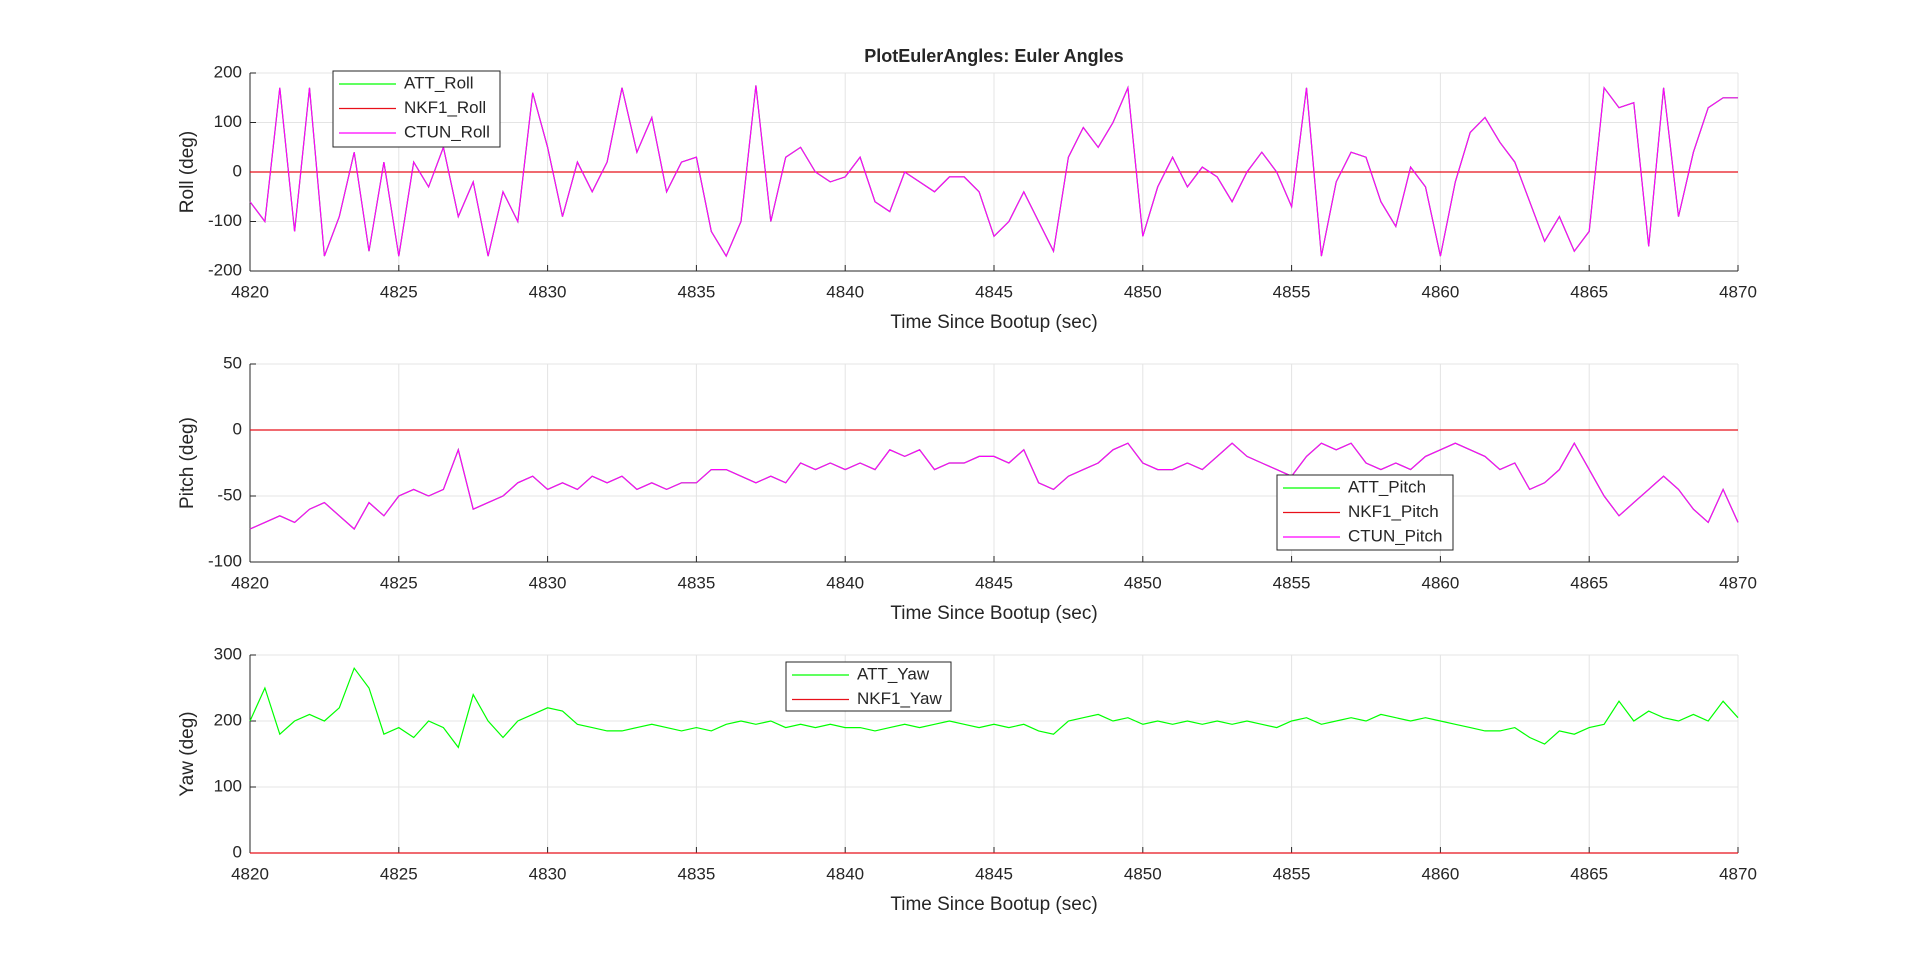  What do you see at coordinates (447, 131) in the screenshot?
I see `legend-label: CTUN_Roll` at bounding box center [447, 131].